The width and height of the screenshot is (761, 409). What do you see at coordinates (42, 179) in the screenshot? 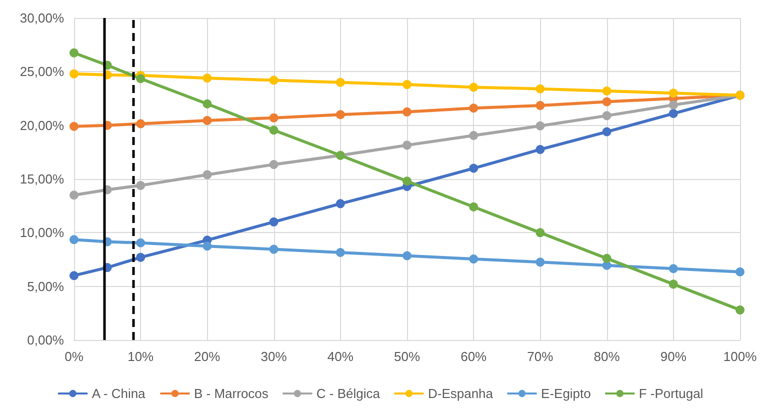
I see `y-tick-label: 15,00%` at bounding box center [42, 179].